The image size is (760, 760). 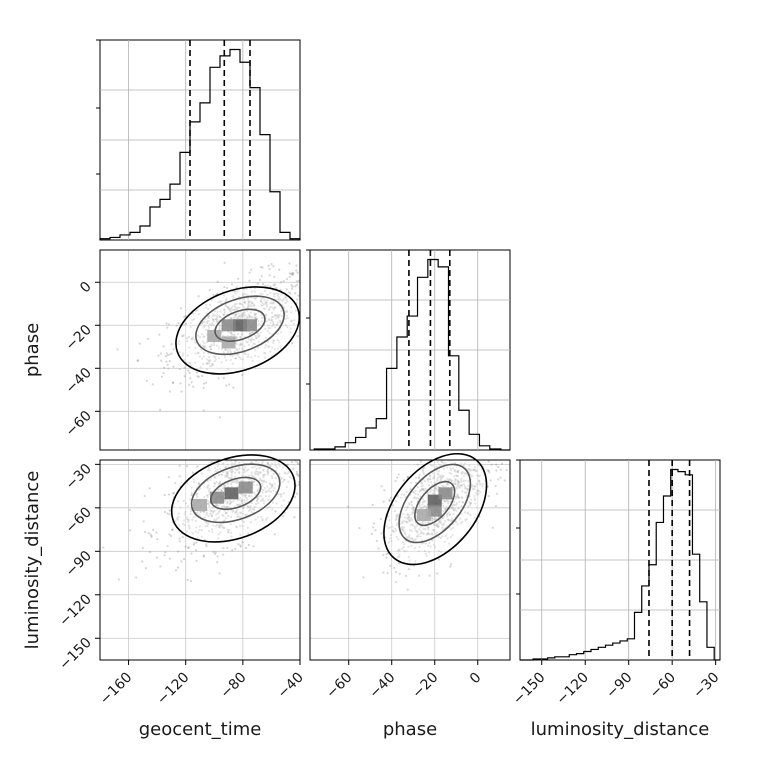 I want to click on x-tick-label: −30, so click(x=706, y=686).